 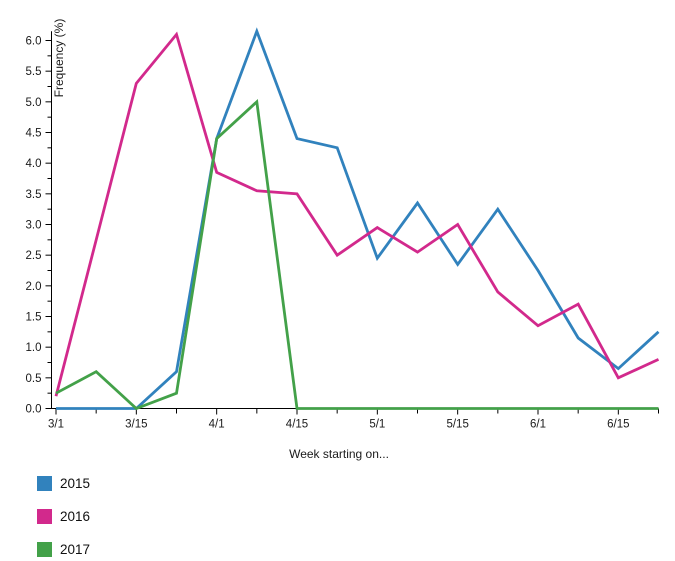 What do you see at coordinates (538, 425) in the screenshot?
I see `x-tick-label: 6/1` at bounding box center [538, 425].